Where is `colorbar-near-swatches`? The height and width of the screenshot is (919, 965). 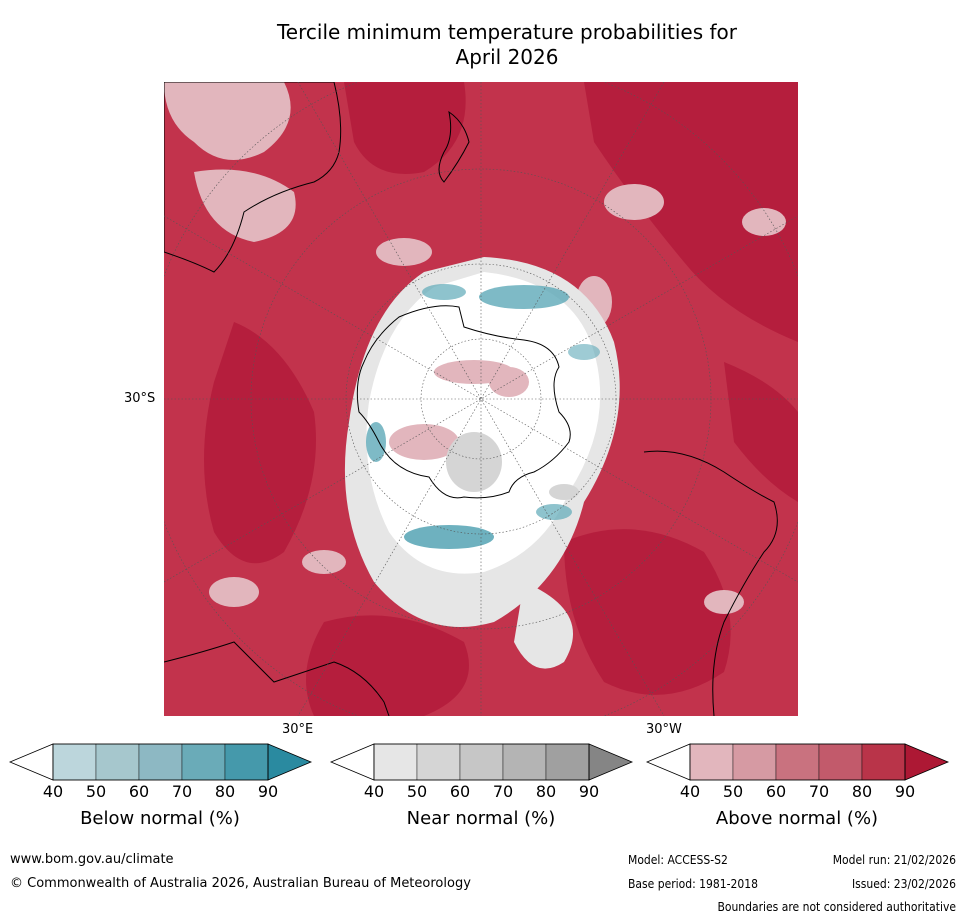
colorbar-near-swatches is located at coordinates (481, 762).